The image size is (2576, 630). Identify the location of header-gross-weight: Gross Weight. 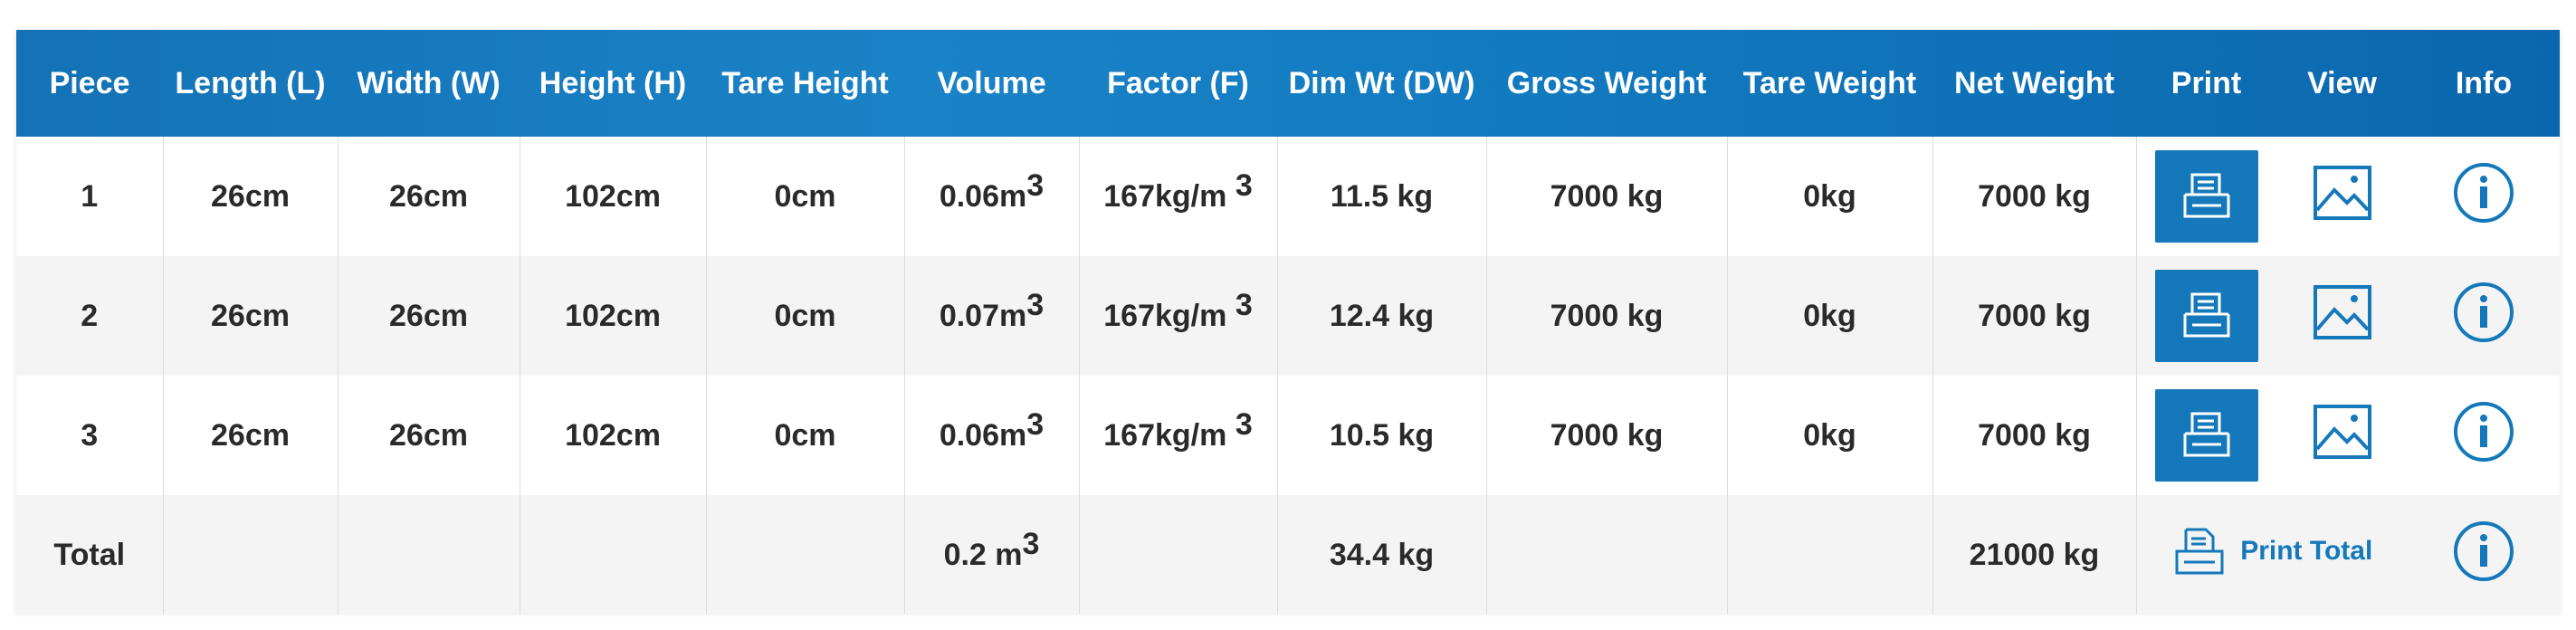
(1607, 82).